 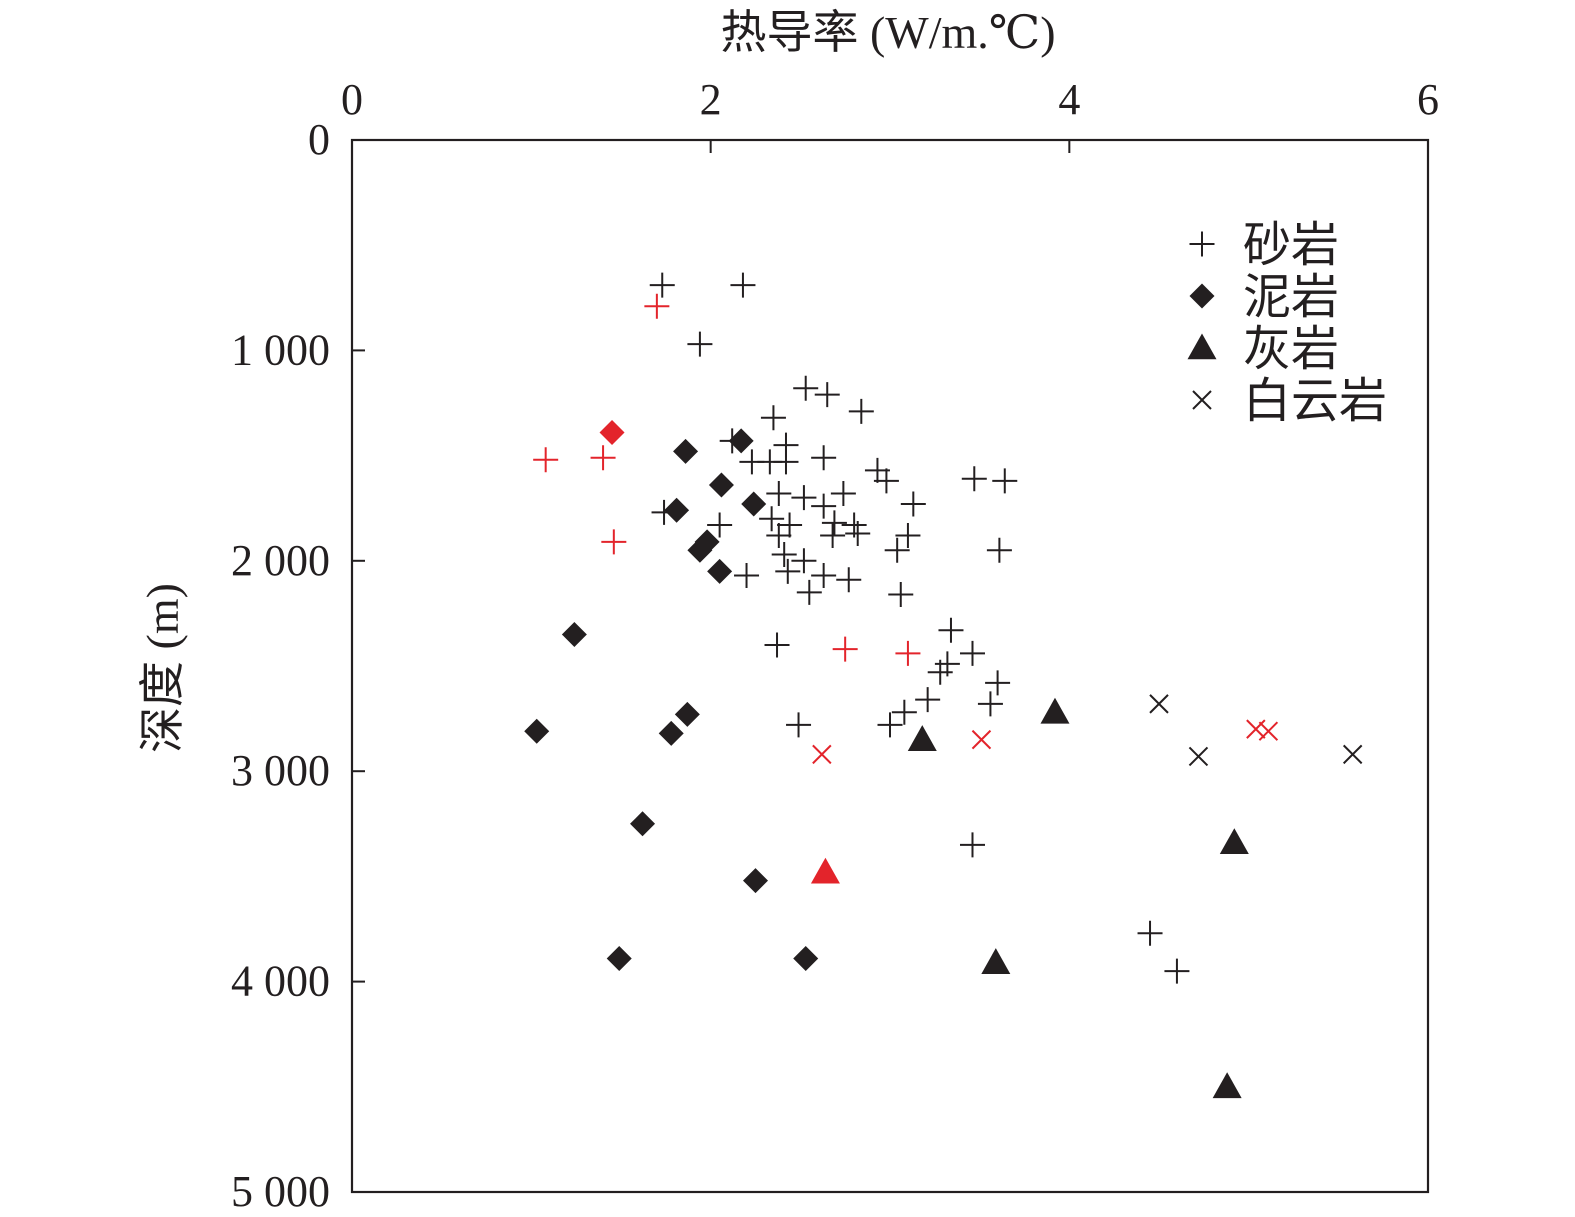 What do you see at coordinates (319, 139) in the screenshot?
I see `y-tick-label: 0` at bounding box center [319, 139].